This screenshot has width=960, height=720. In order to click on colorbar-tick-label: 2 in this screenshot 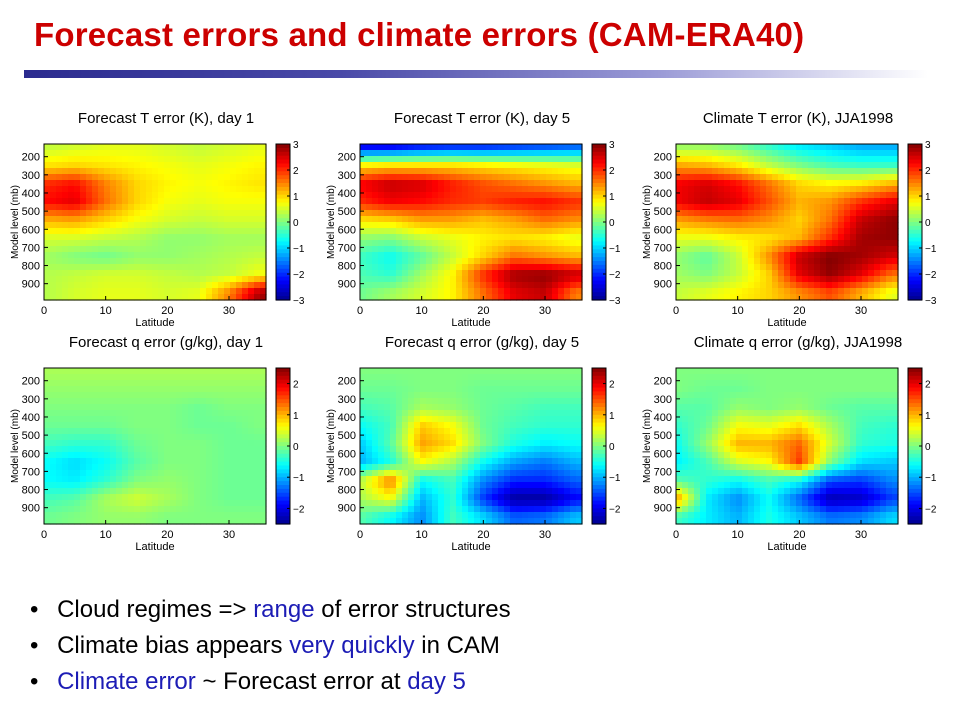, I will do `click(296, 171)`.